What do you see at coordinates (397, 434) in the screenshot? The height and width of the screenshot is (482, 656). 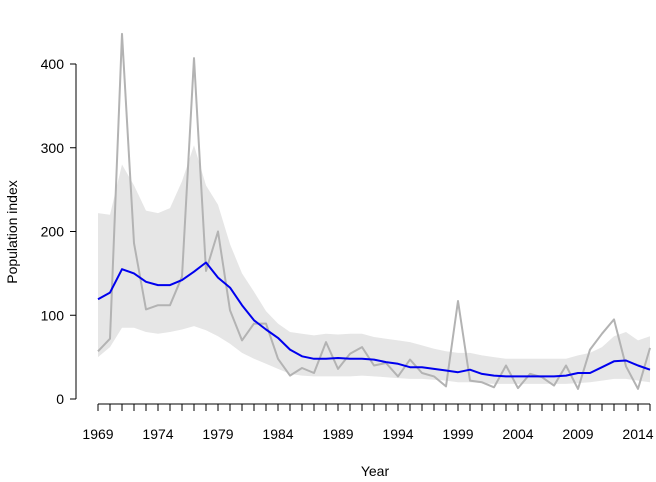 I see `x-tick-label: 1994` at bounding box center [397, 434].